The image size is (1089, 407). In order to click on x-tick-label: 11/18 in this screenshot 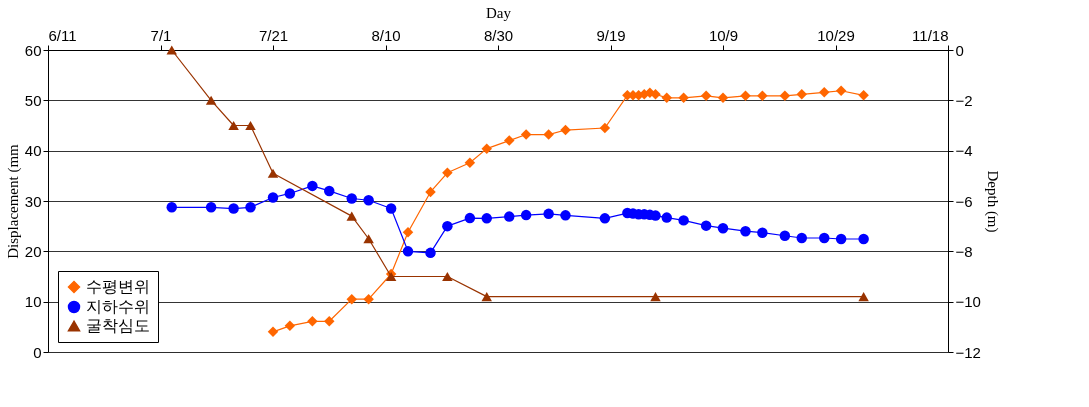, I will do `click(930, 35)`.